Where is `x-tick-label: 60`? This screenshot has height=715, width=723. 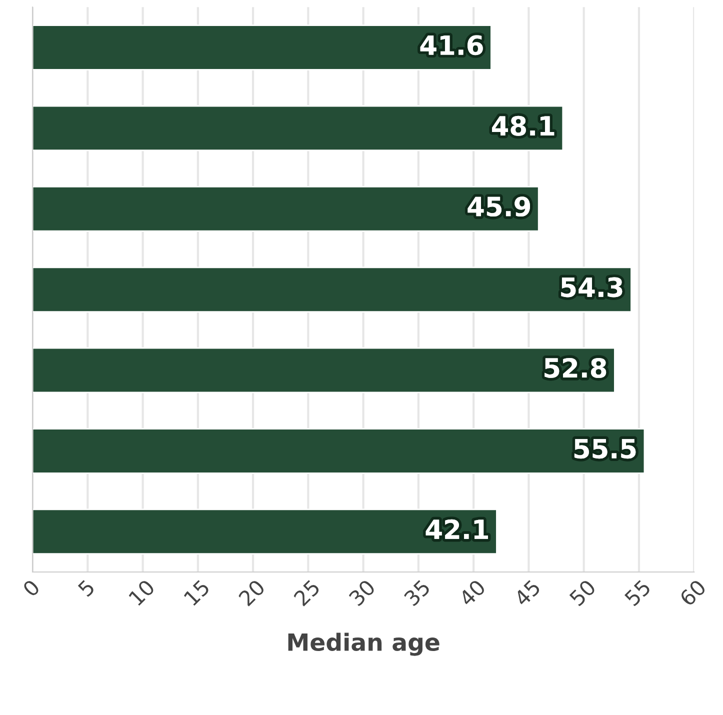
x-tick-label: 60 is located at coordinates (692, 592).